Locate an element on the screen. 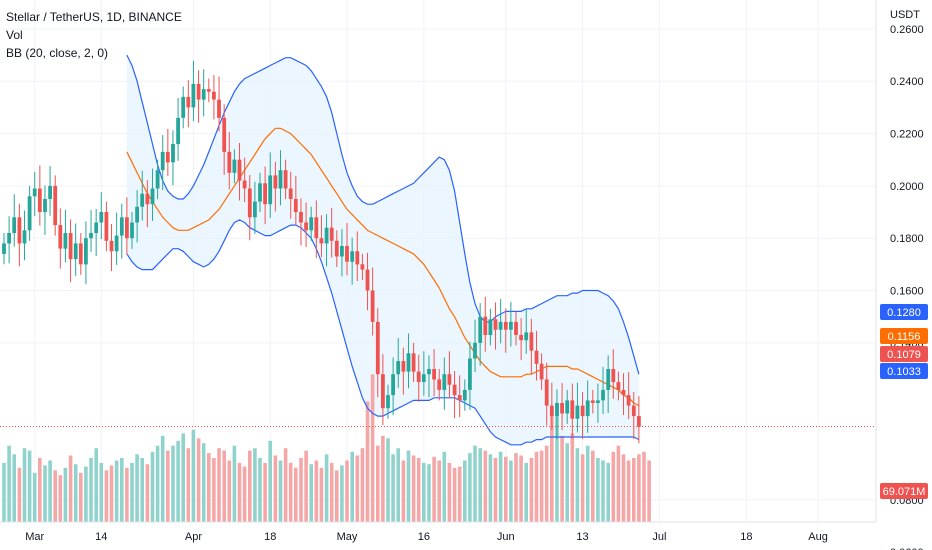 The image size is (932, 550). price-tick-label: 0.2000 is located at coordinates (907, 187).